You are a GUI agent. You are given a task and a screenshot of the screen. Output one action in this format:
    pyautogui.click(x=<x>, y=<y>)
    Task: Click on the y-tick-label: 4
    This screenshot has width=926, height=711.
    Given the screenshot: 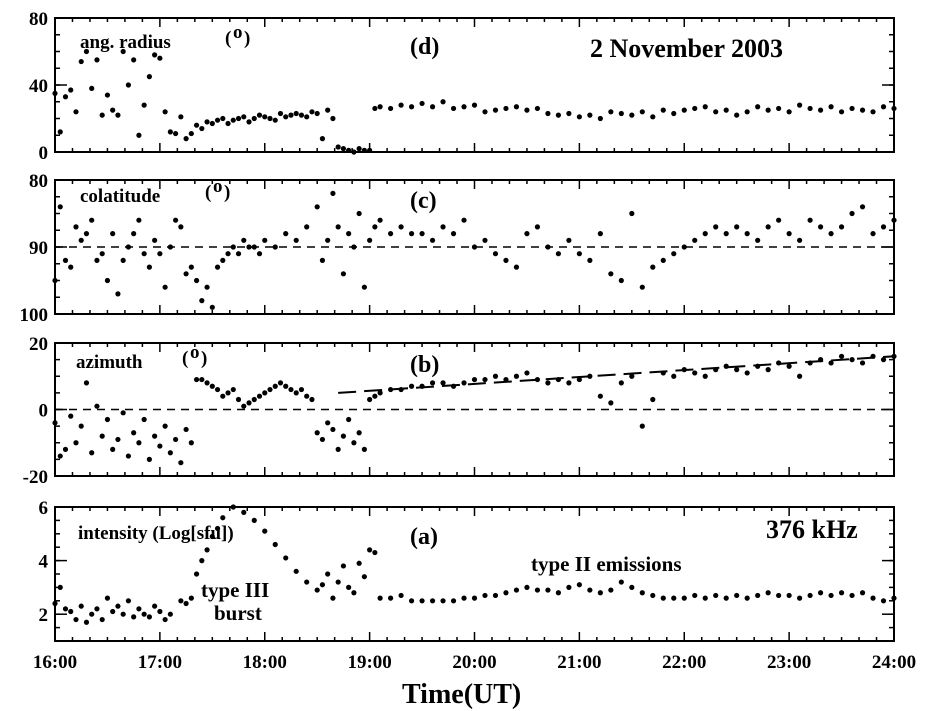 What is the action you would take?
    pyautogui.click(x=44, y=562)
    